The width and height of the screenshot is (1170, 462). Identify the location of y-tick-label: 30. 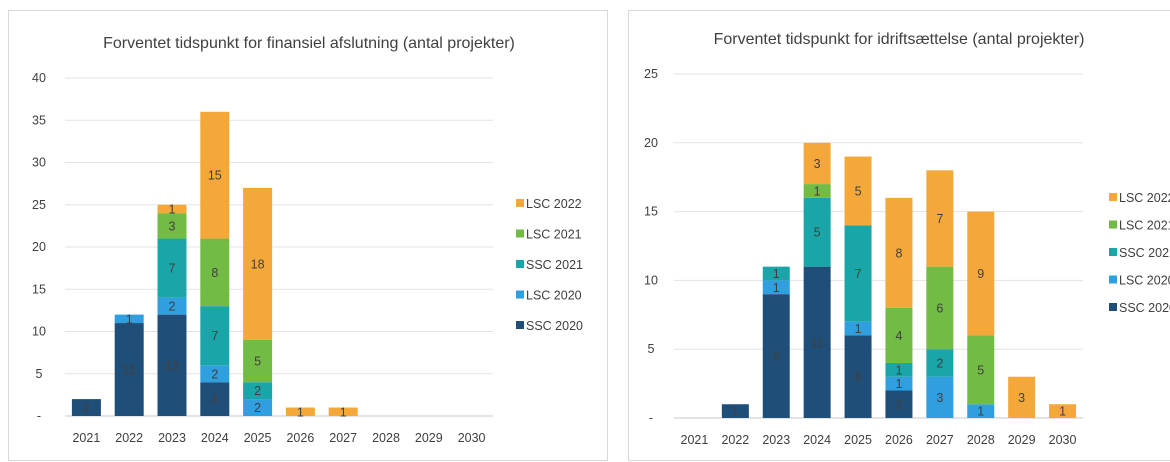
(39, 163).